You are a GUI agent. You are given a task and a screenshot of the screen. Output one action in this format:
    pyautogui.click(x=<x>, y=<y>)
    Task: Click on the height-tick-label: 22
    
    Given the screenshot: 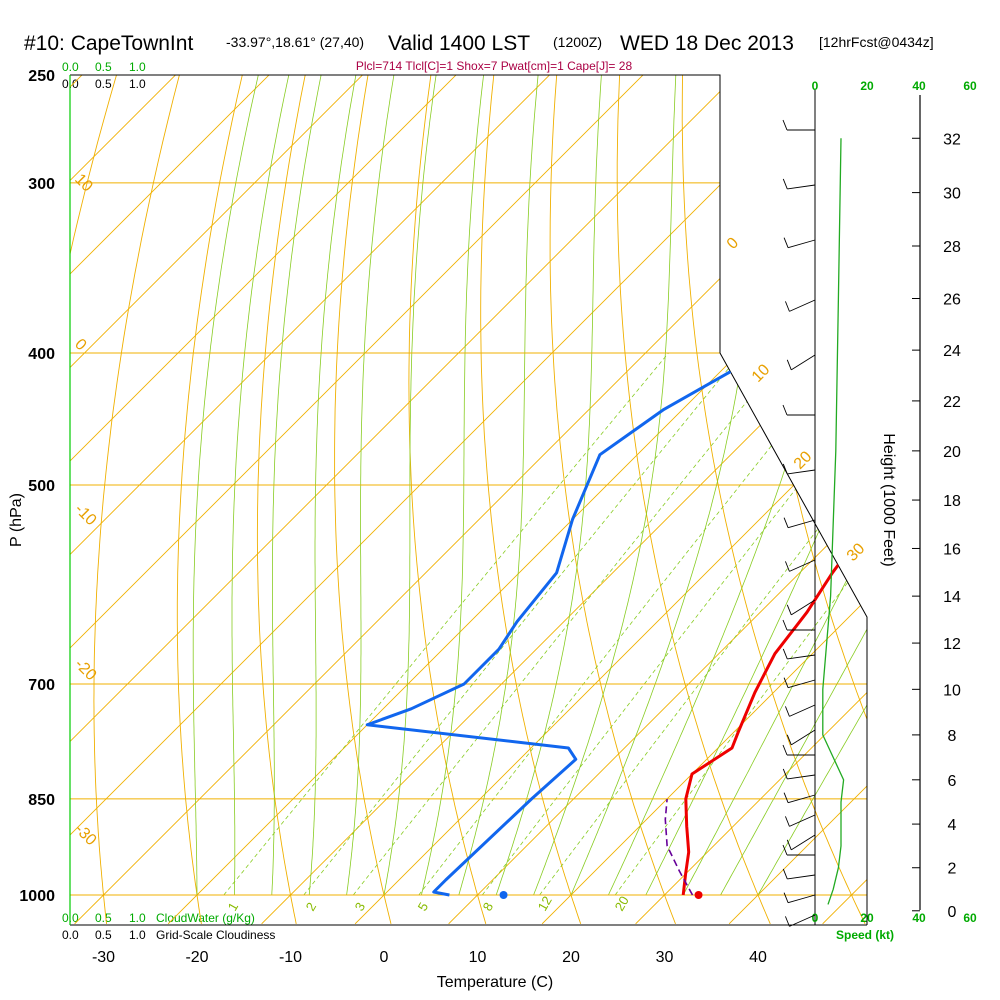 What is the action you would take?
    pyautogui.click(x=952, y=402)
    